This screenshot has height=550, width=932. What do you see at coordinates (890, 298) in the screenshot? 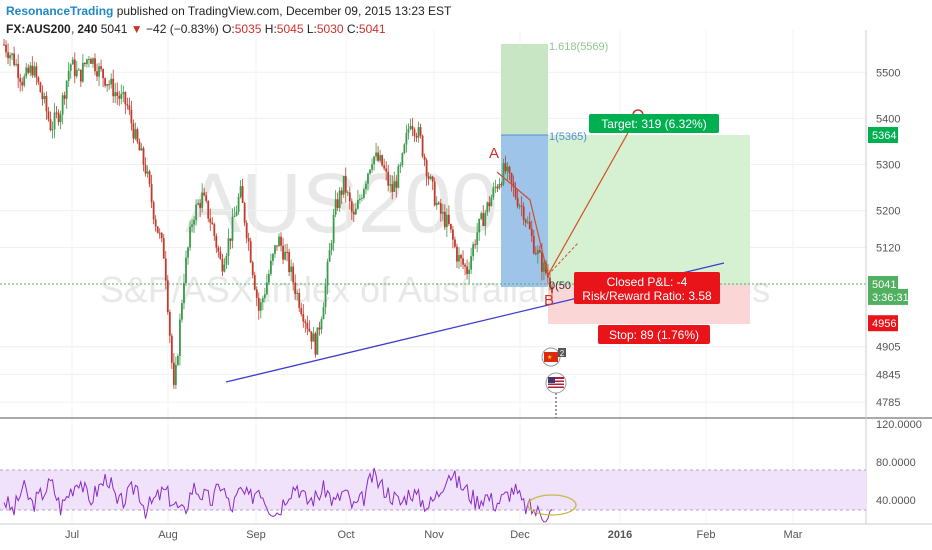
I see `price-tag-text: 3:36:31` at bounding box center [890, 298].